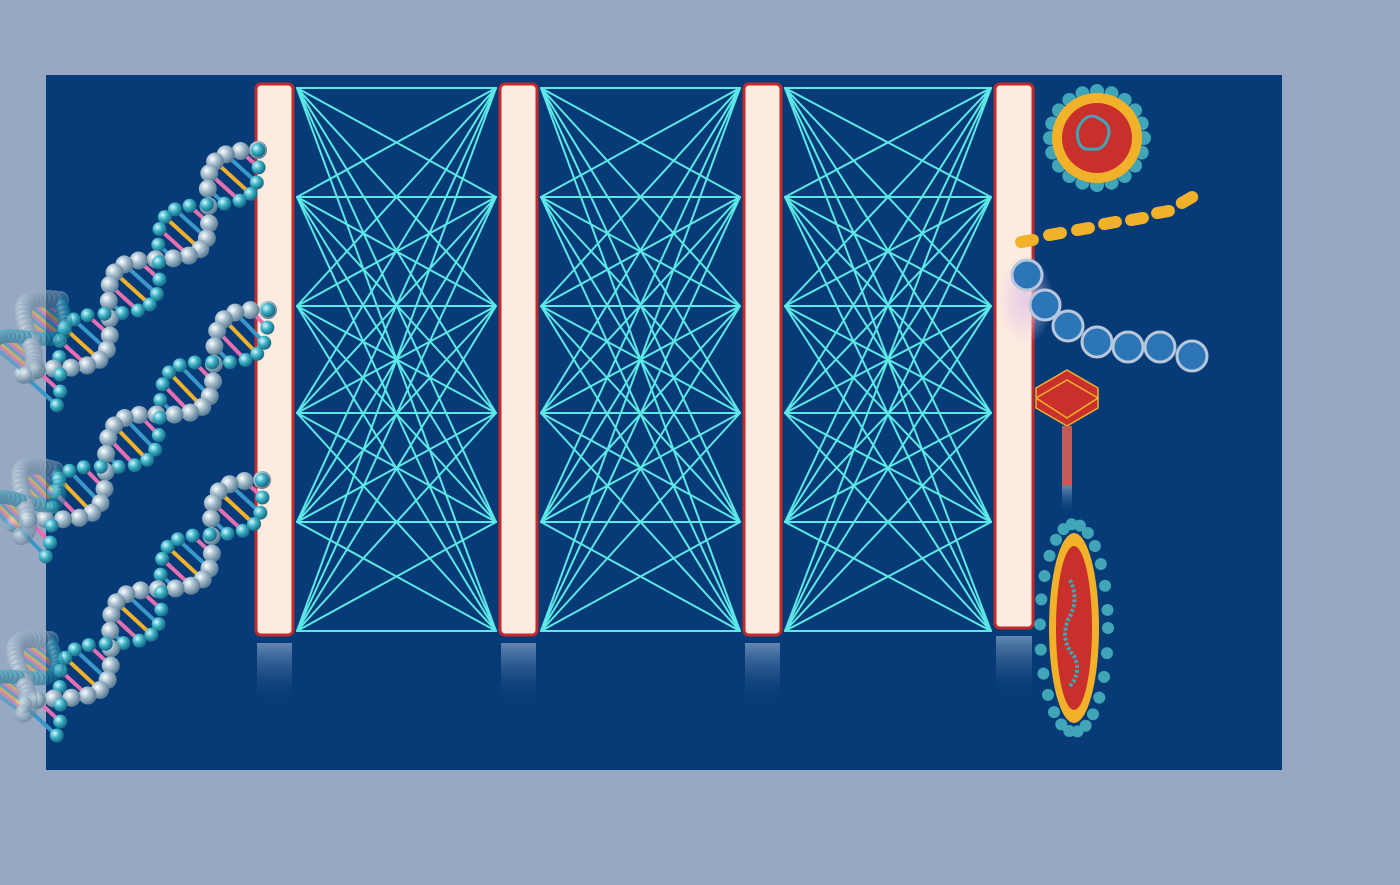  Describe the element at coordinates (1067, 442) in the screenshot. I see `bacteriophage-icon` at that location.